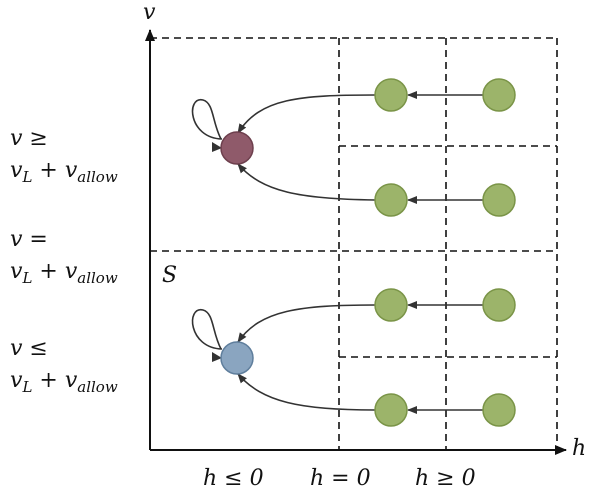 The image size is (602, 499). Describe the element at coordinates (579, 448) in the screenshot. I see `x-axis-label: h` at that location.